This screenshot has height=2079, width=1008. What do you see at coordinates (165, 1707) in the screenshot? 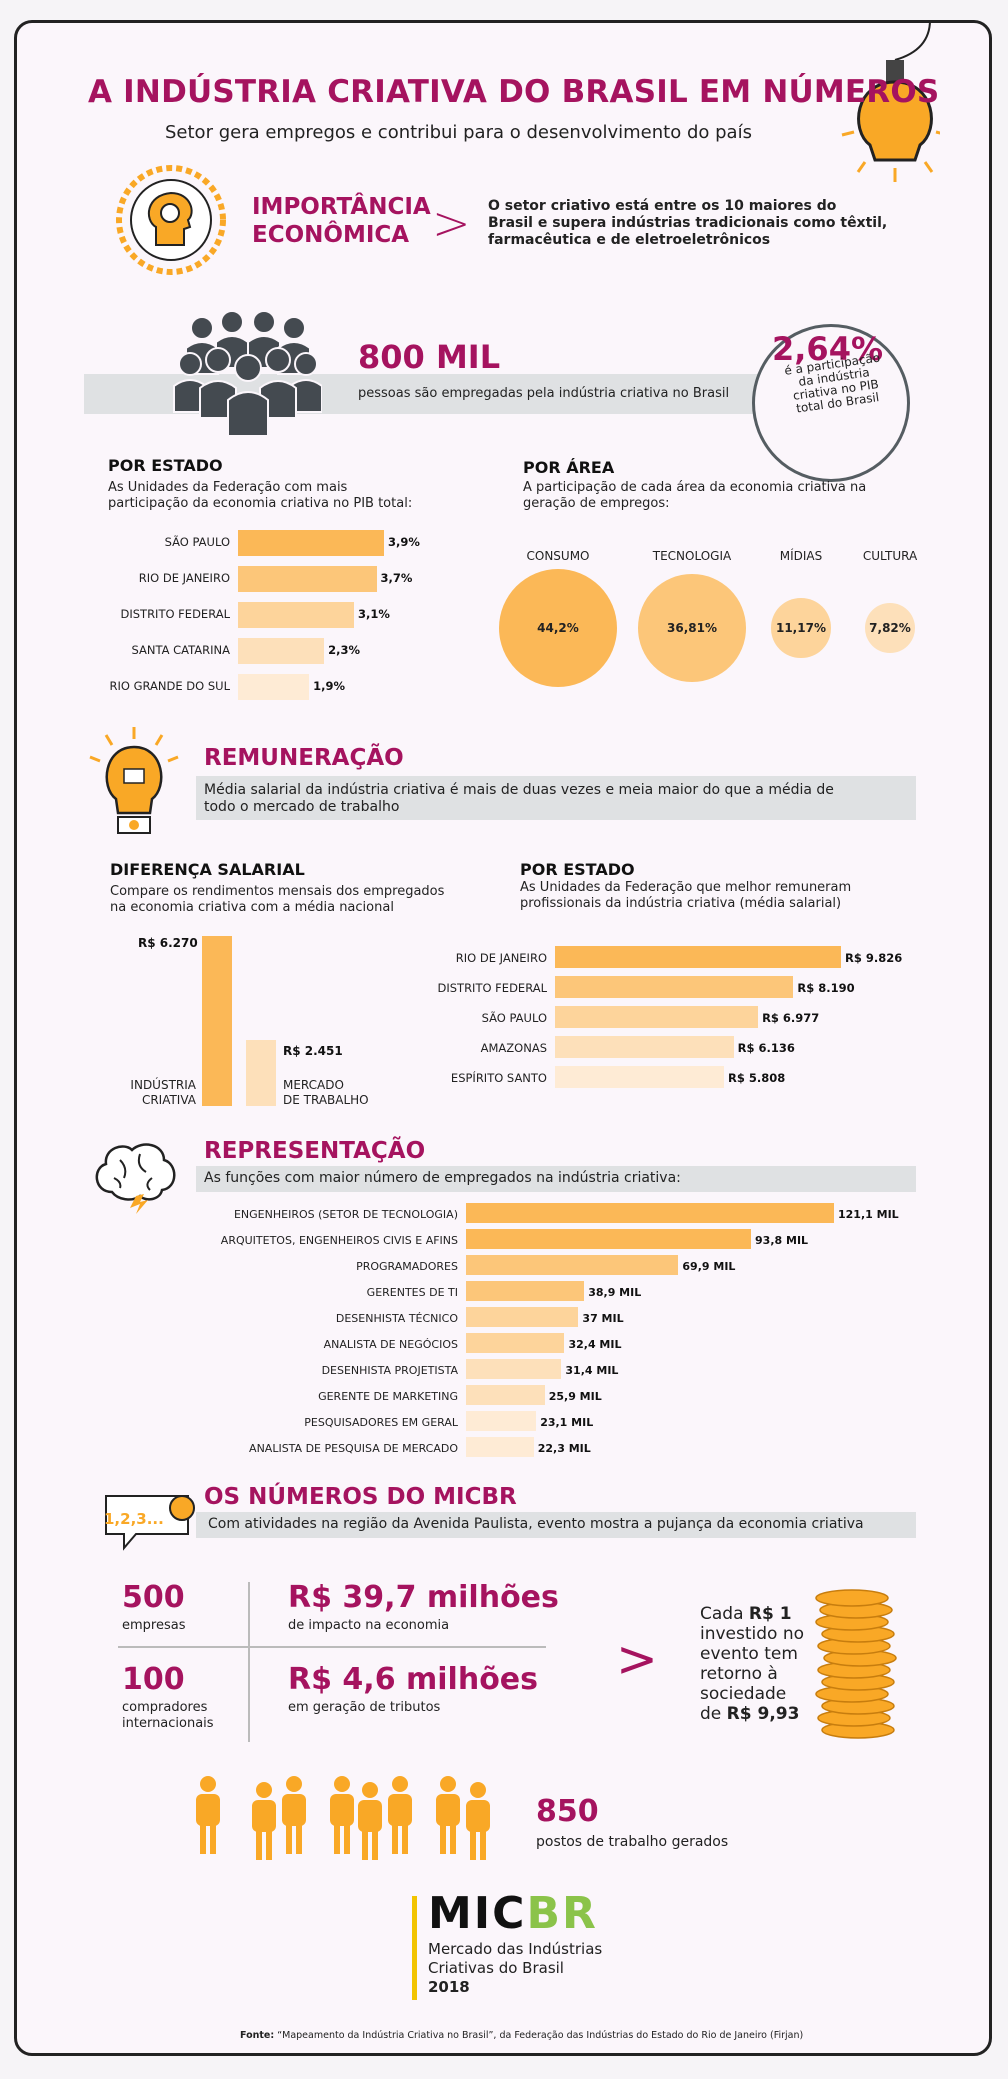
I see `stat3-label-line1: compradores` at bounding box center [165, 1707].